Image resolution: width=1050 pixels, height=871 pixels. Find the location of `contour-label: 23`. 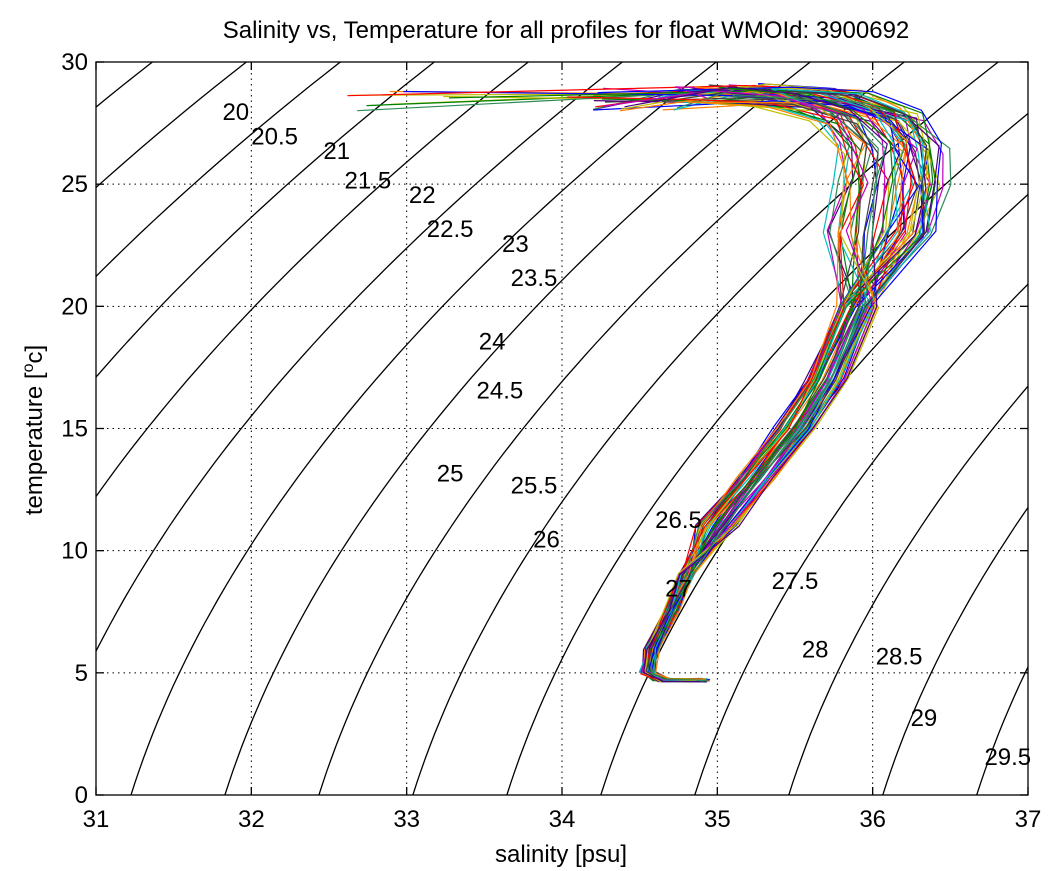

contour-label: 23 is located at coordinates (515, 244).